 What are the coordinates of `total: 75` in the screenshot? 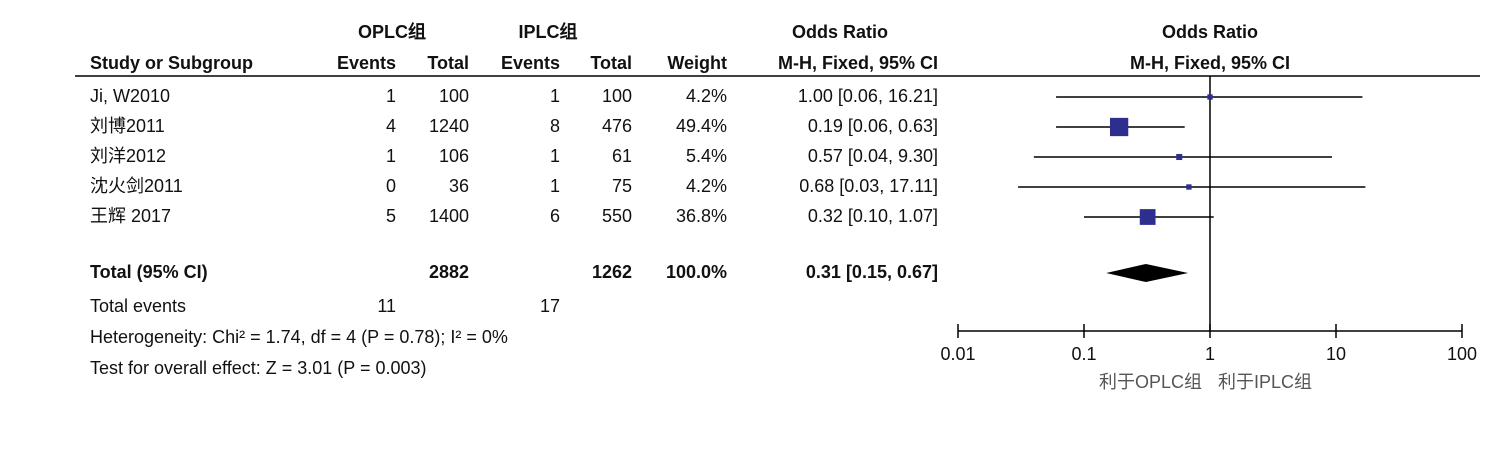 It's located at (622, 186).